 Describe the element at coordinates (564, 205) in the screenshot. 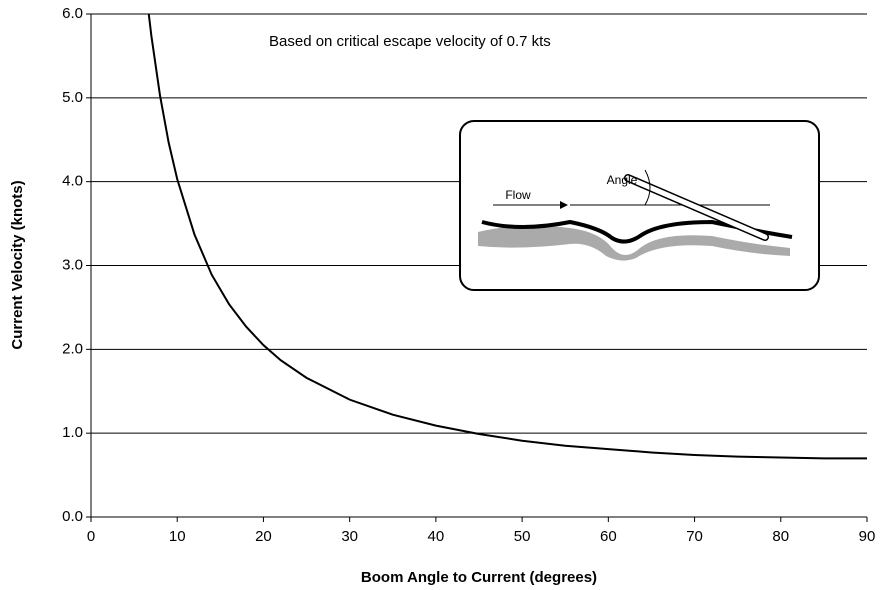

I see `flow-arrowhead` at that location.